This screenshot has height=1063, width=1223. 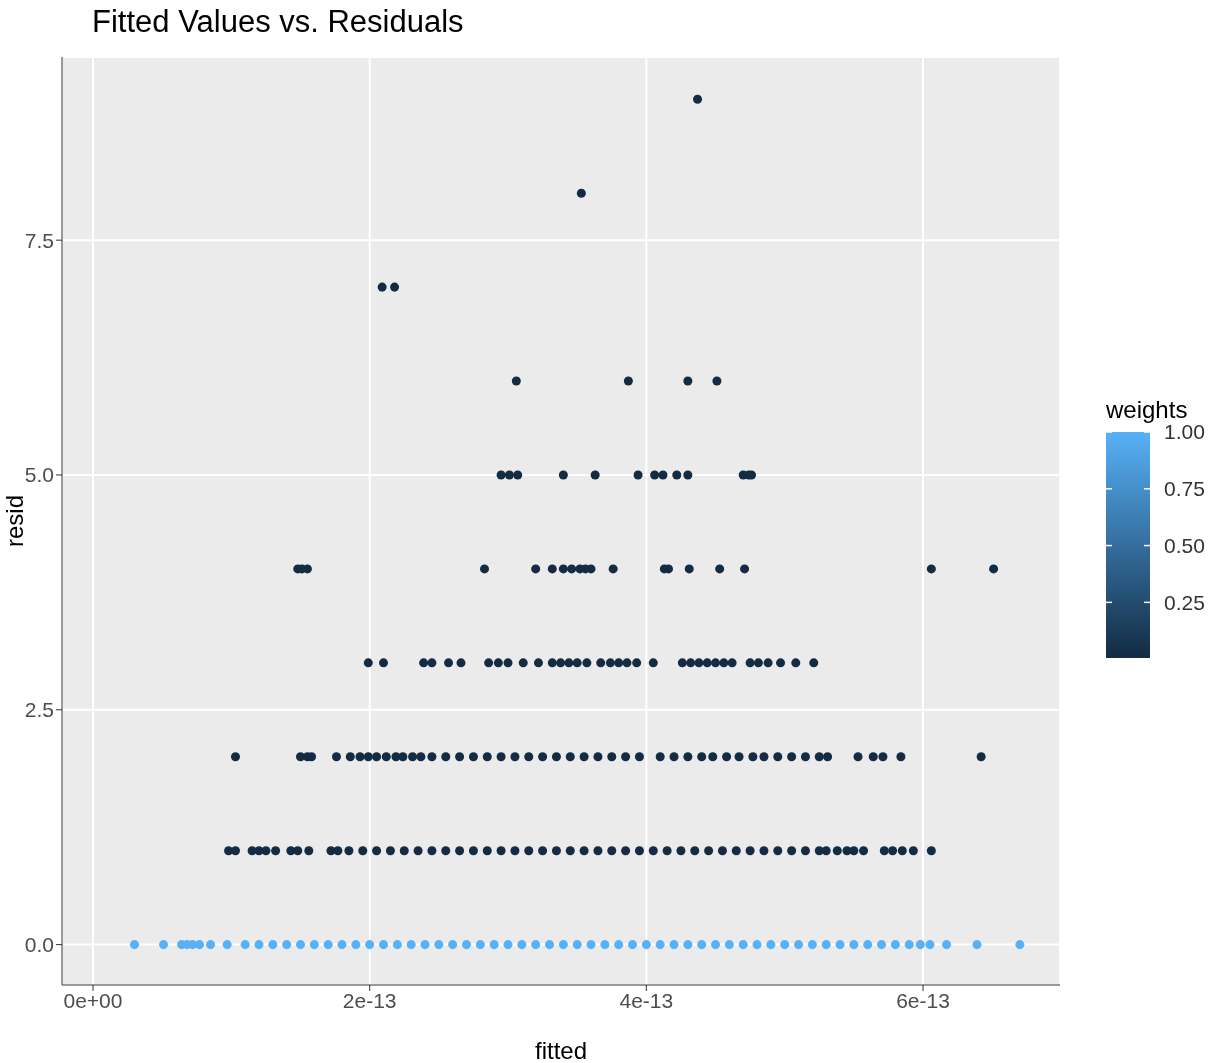 I want to click on color-bar-title: weights, so click(x=1146, y=409).